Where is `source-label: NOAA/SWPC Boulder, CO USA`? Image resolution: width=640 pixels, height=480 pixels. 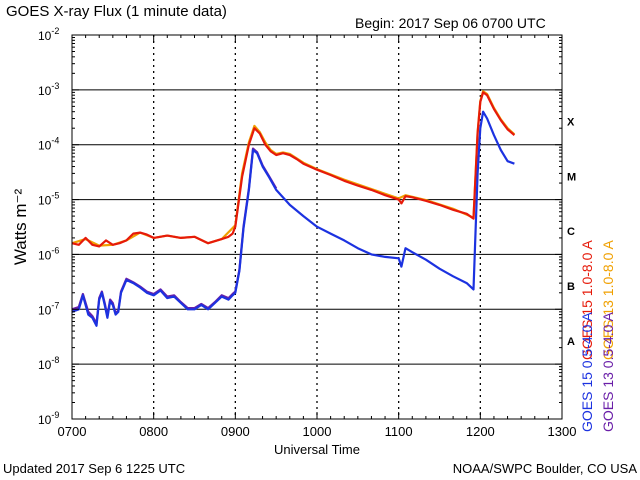
source-label: NOAA/SWPC Boulder, CO USA is located at coordinates (545, 468).